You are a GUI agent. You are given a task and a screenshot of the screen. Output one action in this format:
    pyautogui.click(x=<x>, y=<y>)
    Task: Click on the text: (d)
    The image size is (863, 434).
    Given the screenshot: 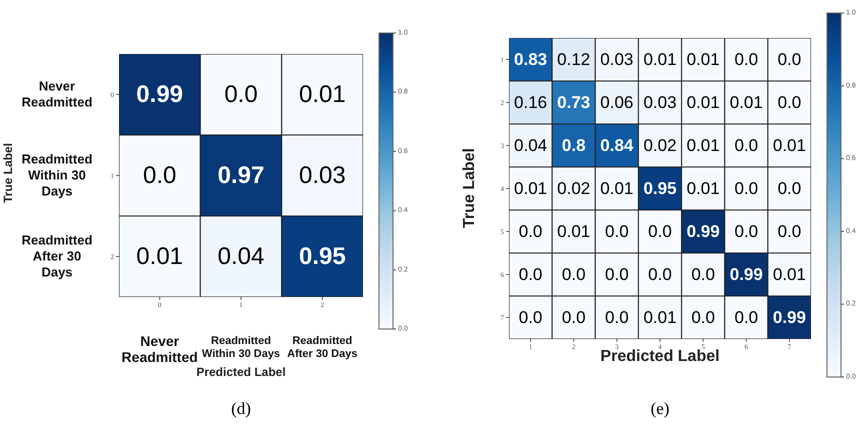 What is the action you would take?
    pyautogui.click(x=241, y=409)
    